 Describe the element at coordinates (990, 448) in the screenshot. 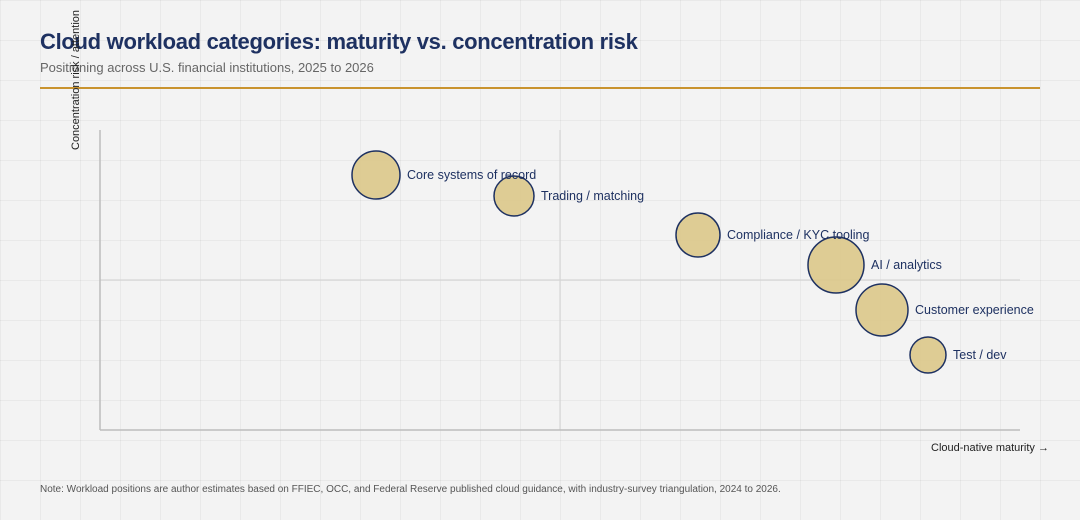

I see `x-axis-label: Cloud-native maturity →` at that location.